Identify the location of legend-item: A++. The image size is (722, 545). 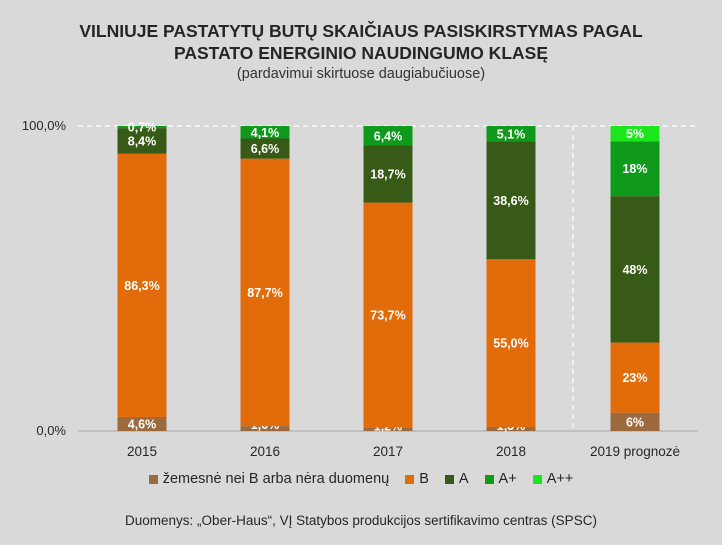
(553, 479).